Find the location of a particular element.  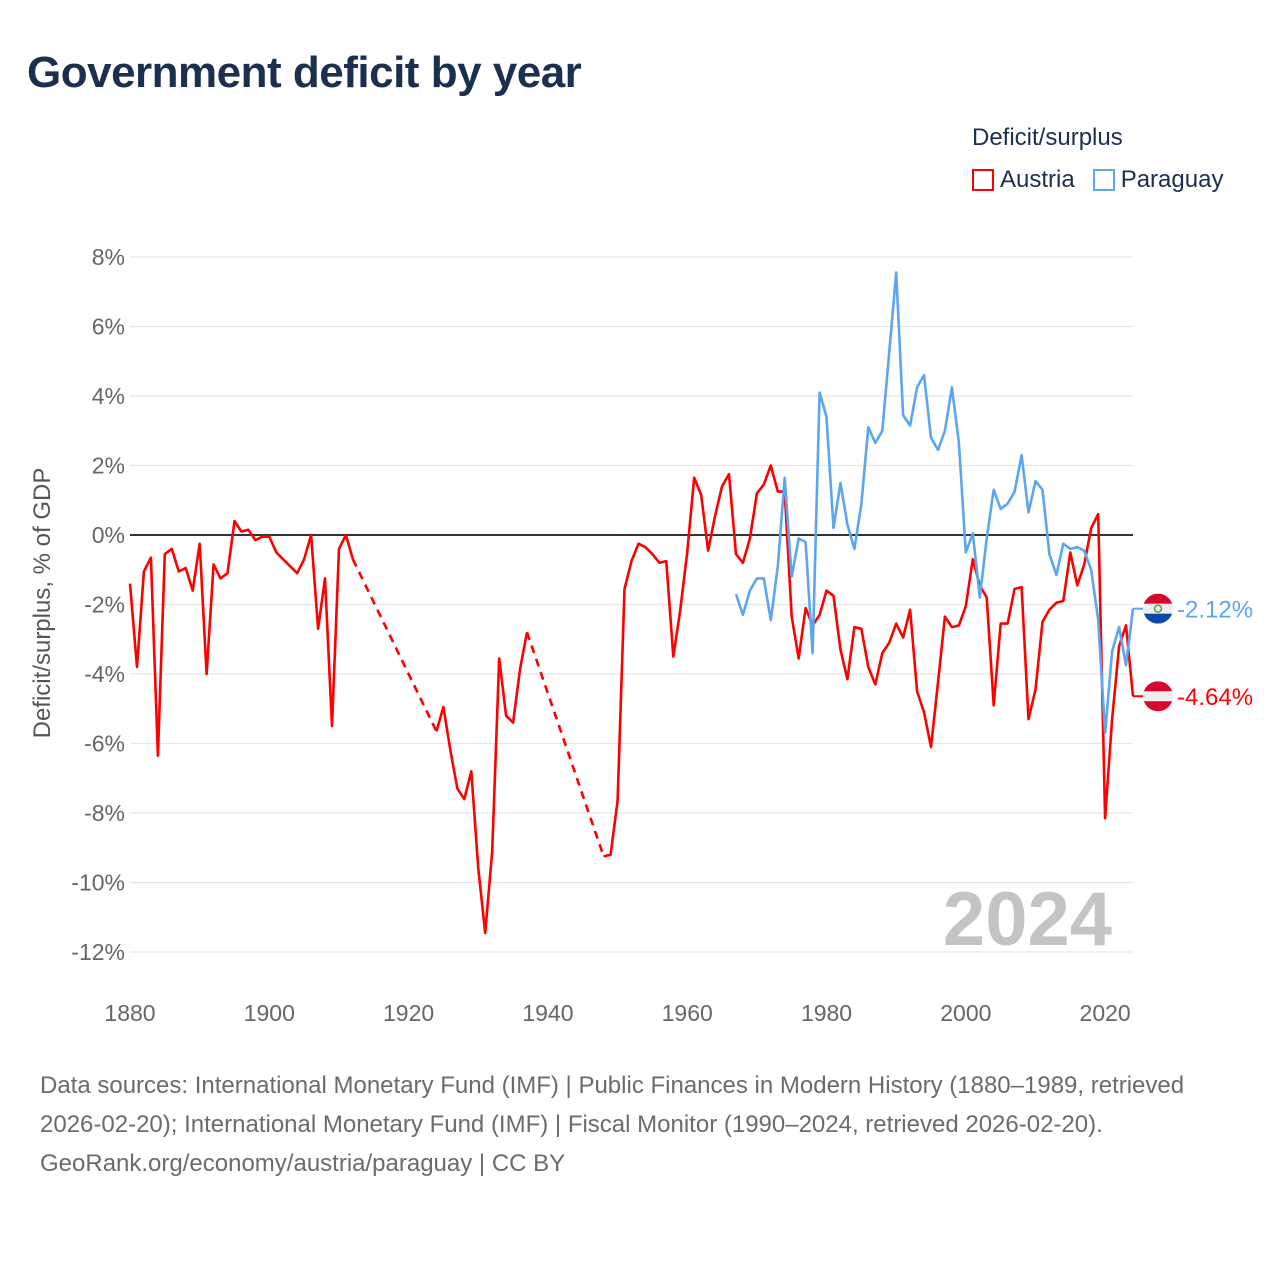

legend-item-austria: Austria is located at coordinates (1023, 180).